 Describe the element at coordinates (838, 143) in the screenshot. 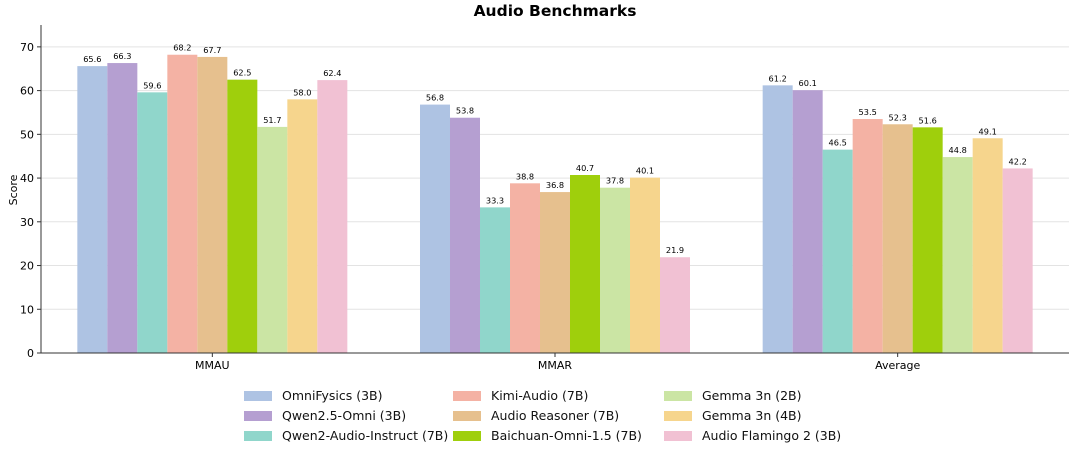

I see `bar-value-label: 46.5` at that location.